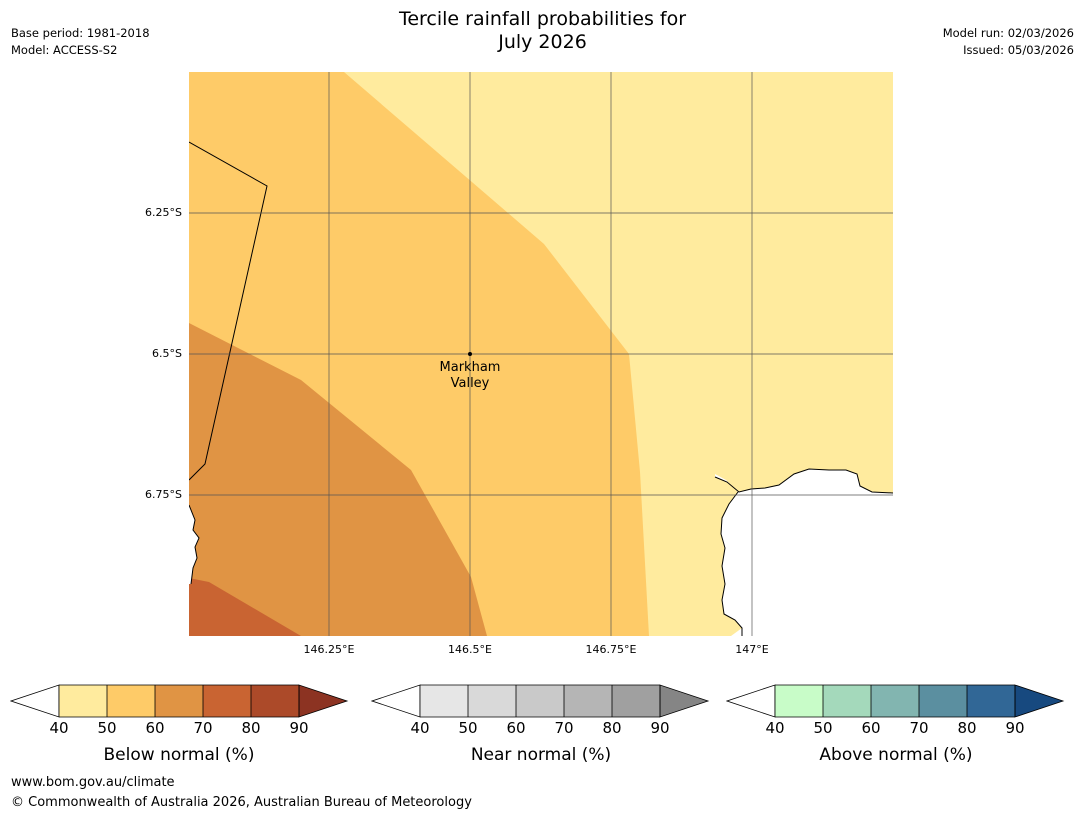 The width and height of the screenshot is (1085, 816). I want to click on title-line-2: July 2026, so click(542, 42).